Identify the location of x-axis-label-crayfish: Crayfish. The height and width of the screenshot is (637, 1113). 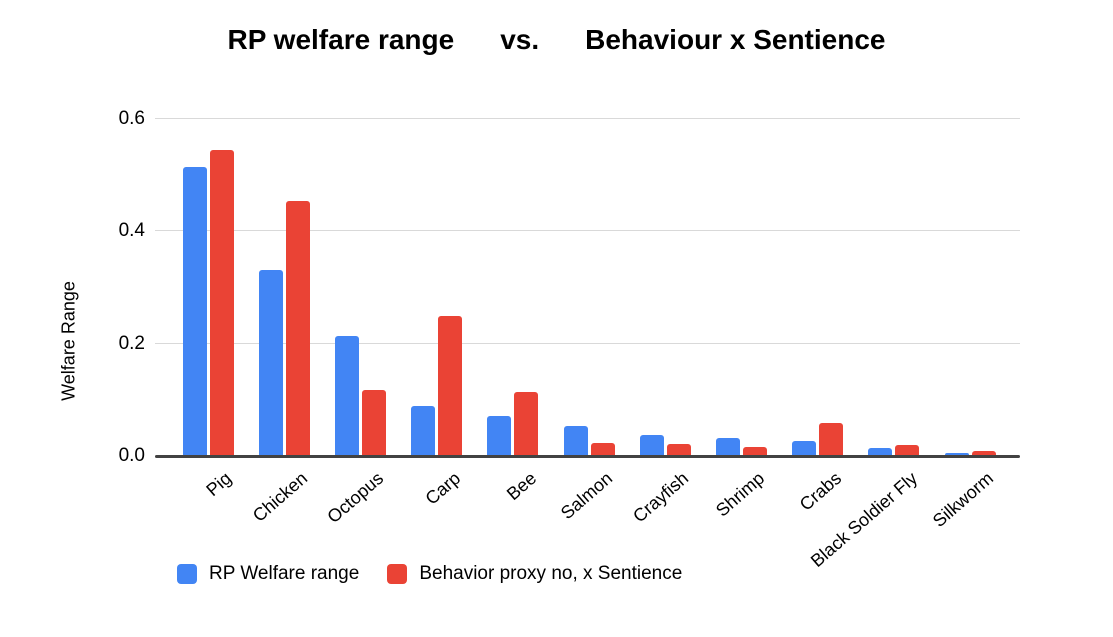
(661, 497).